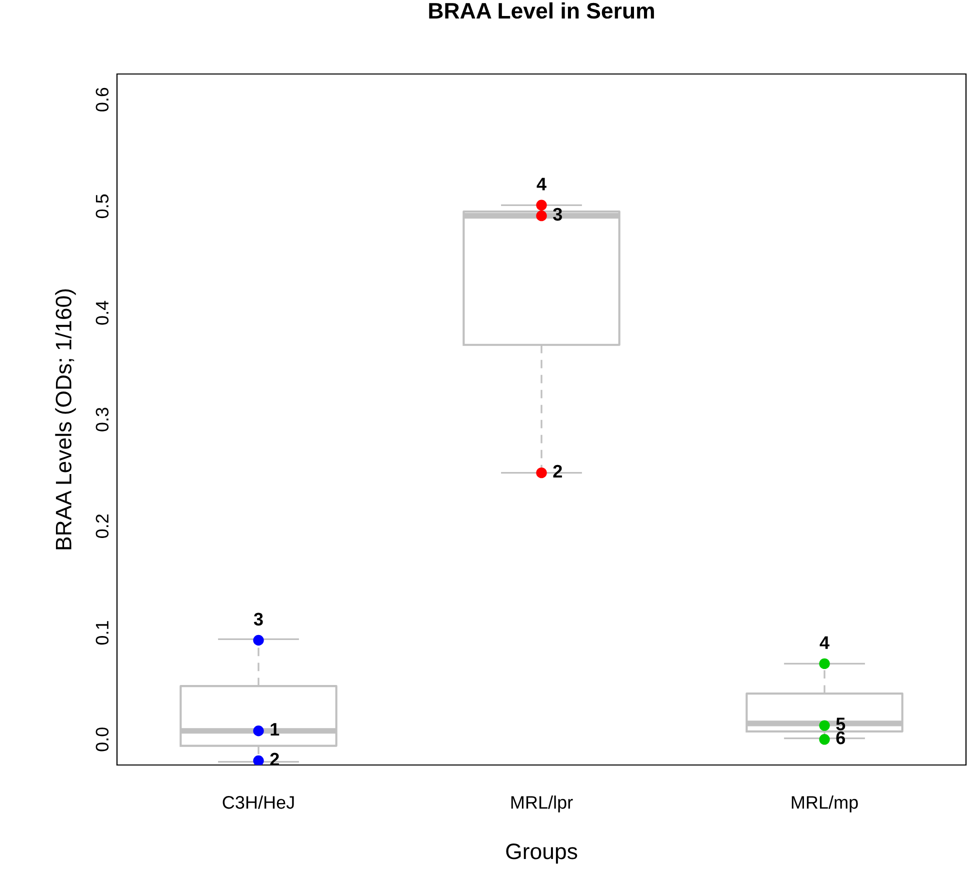 Image resolution: width=969 pixels, height=875 pixels. I want to click on y-tick-label: 0.0, so click(102, 740).